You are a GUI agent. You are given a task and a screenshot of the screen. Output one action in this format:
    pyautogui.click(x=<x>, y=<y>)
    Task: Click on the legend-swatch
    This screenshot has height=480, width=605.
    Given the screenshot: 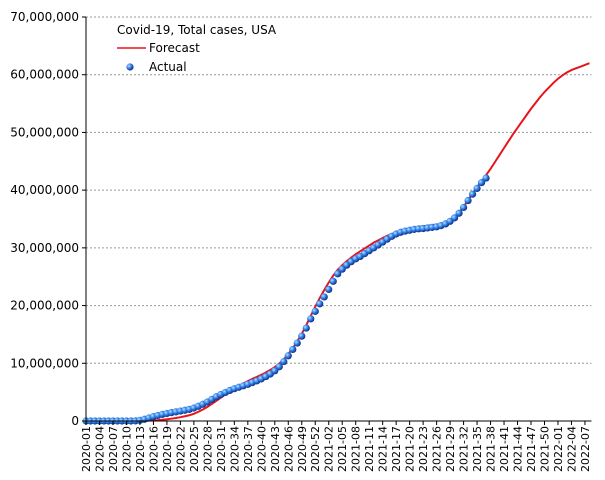 What is the action you would take?
    pyautogui.click(x=130, y=67)
    